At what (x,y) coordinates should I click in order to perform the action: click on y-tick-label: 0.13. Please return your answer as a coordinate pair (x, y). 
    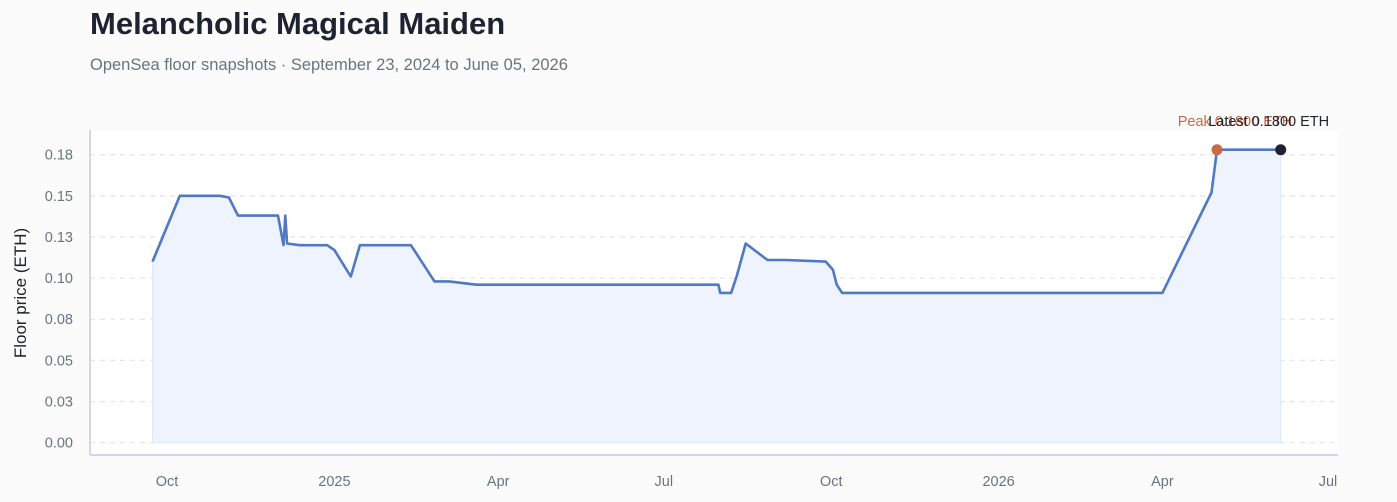
    Looking at the image, I should click on (59, 238).